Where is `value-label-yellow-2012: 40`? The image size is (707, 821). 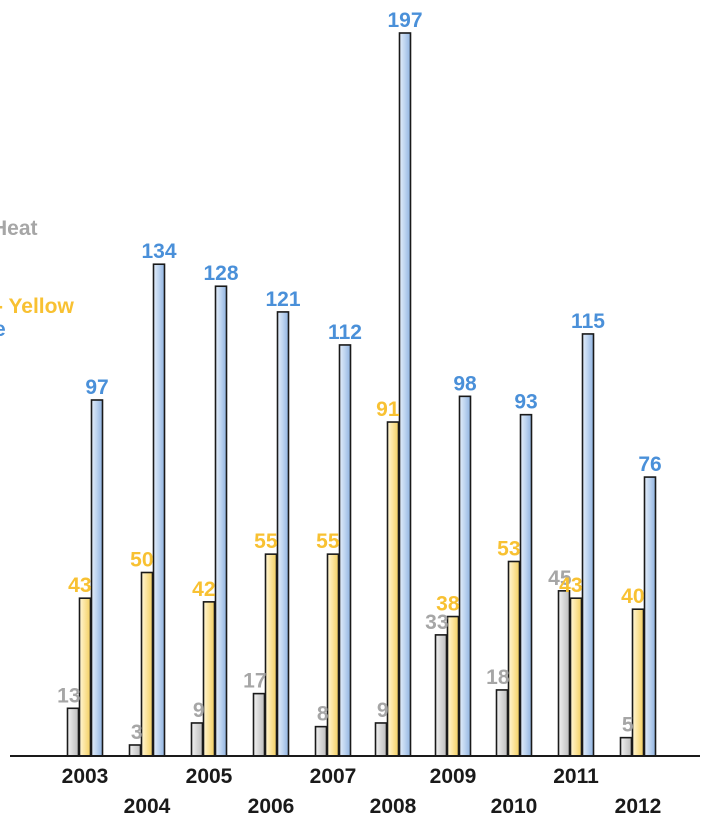 value-label-yellow-2012: 40 is located at coordinates (632, 596).